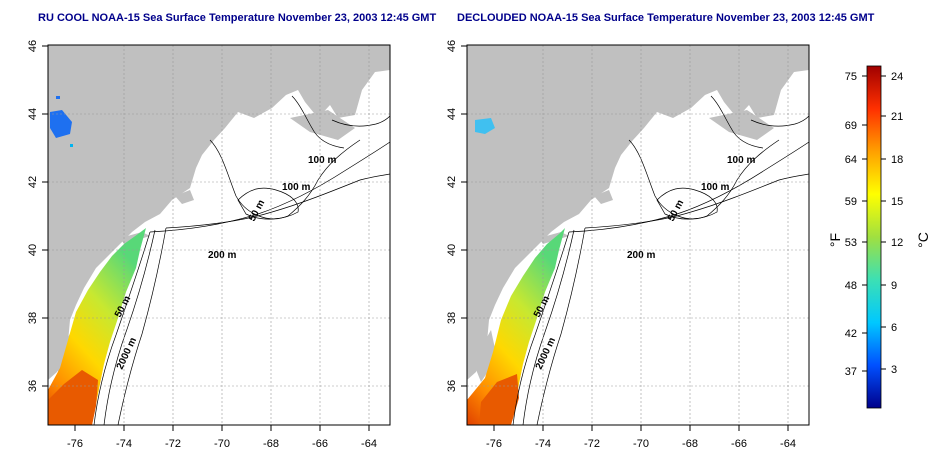 This screenshot has height=475, width=950. What do you see at coordinates (897, 117) in the screenshot?
I see `colorbar-c-label: 21` at bounding box center [897, 117].